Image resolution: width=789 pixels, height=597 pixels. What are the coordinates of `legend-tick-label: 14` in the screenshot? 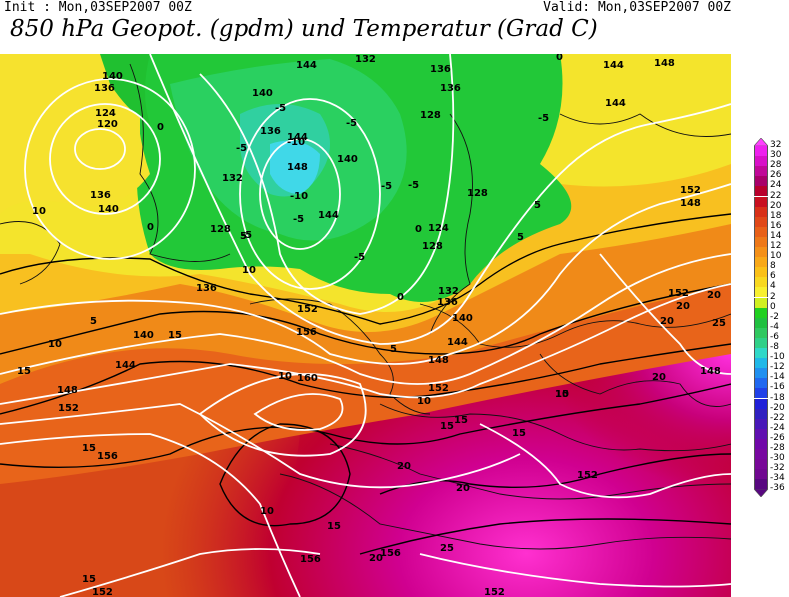 It's located at (776, 235).